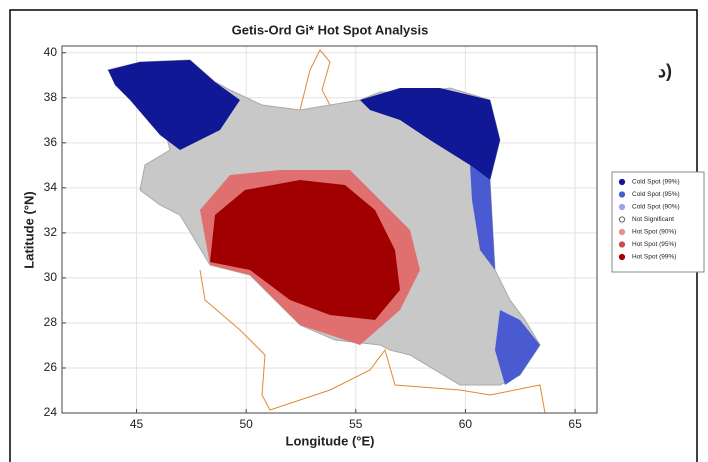 Image resolution: width=708 pixels, height=462 pixels. What do you see at coordinates (656, 182) in the screenshot?
I see `legend-label: Cold Spot (99%)` at bounding box center [656, 182].